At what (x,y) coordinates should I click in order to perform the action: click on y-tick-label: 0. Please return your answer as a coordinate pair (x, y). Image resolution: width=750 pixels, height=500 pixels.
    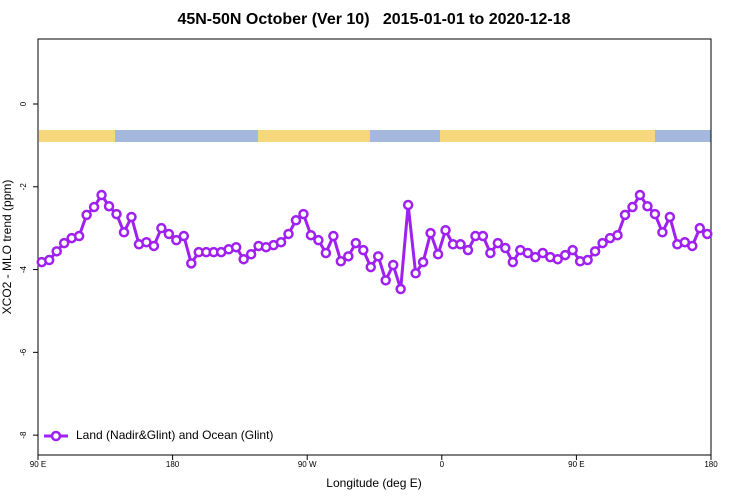
    Looking at the image, I should click on (23, 103).